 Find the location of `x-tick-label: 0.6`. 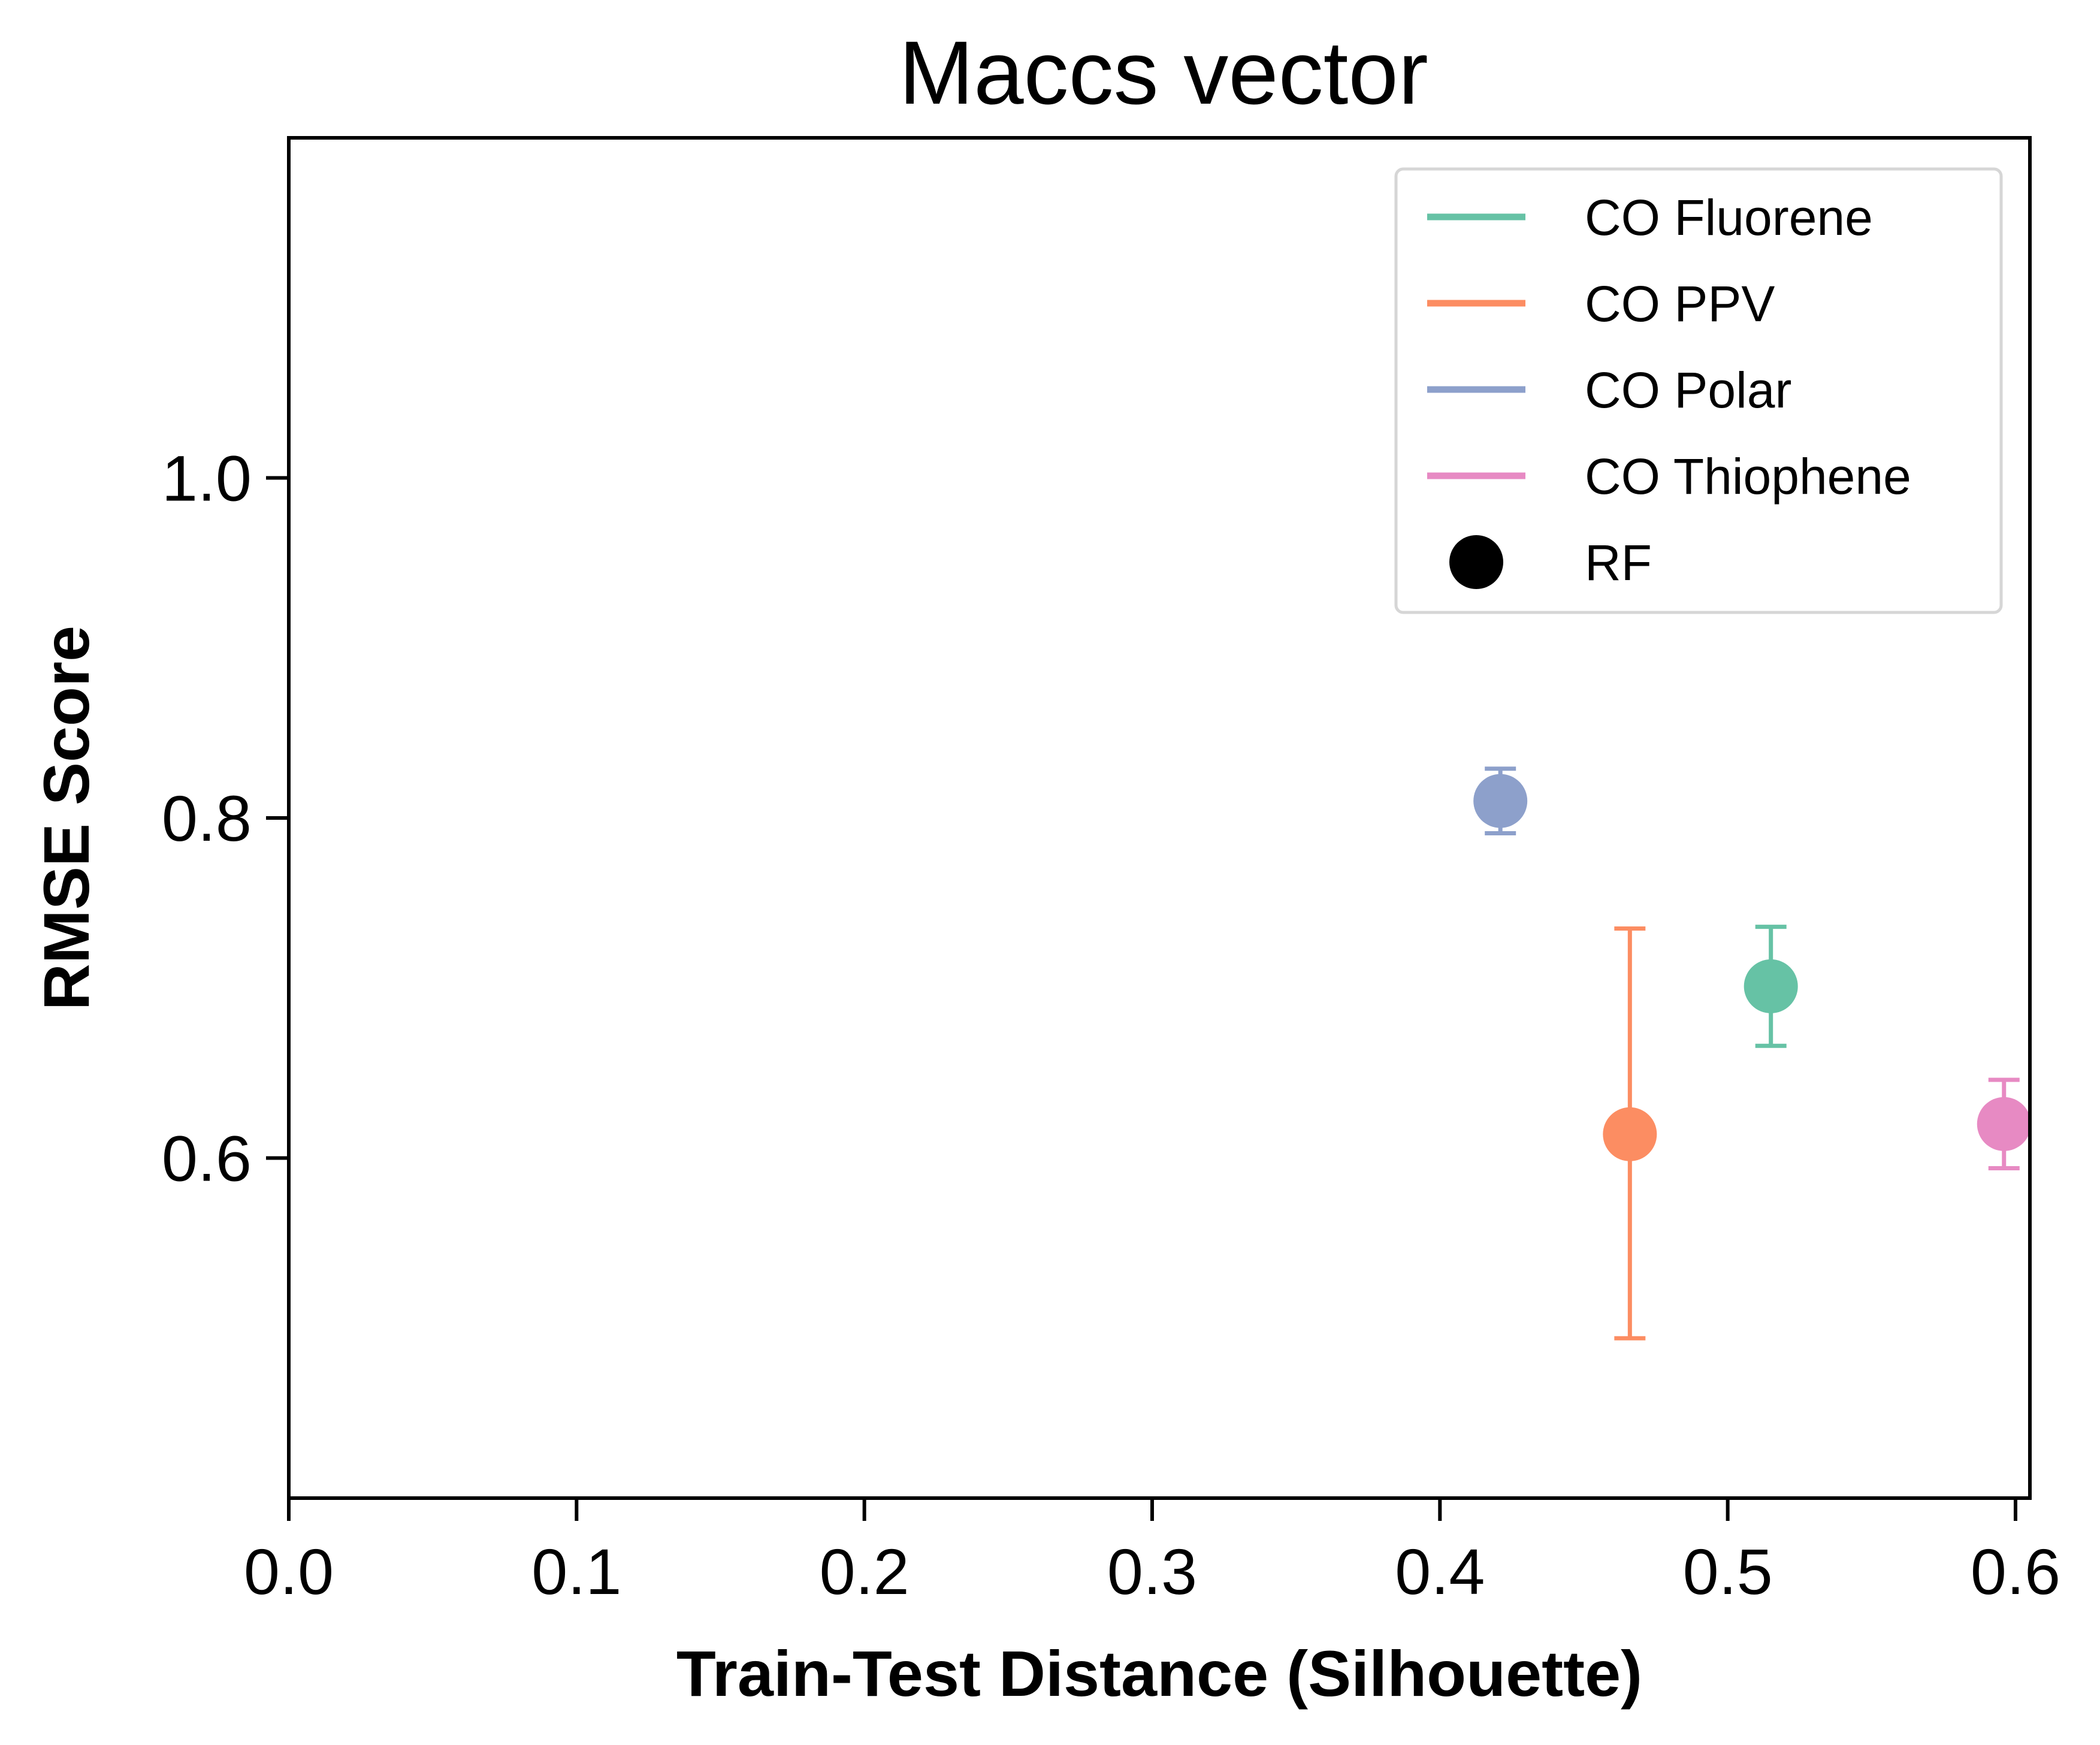

x-tick-label: 0.6 is located at coordinates (2016, 1571).